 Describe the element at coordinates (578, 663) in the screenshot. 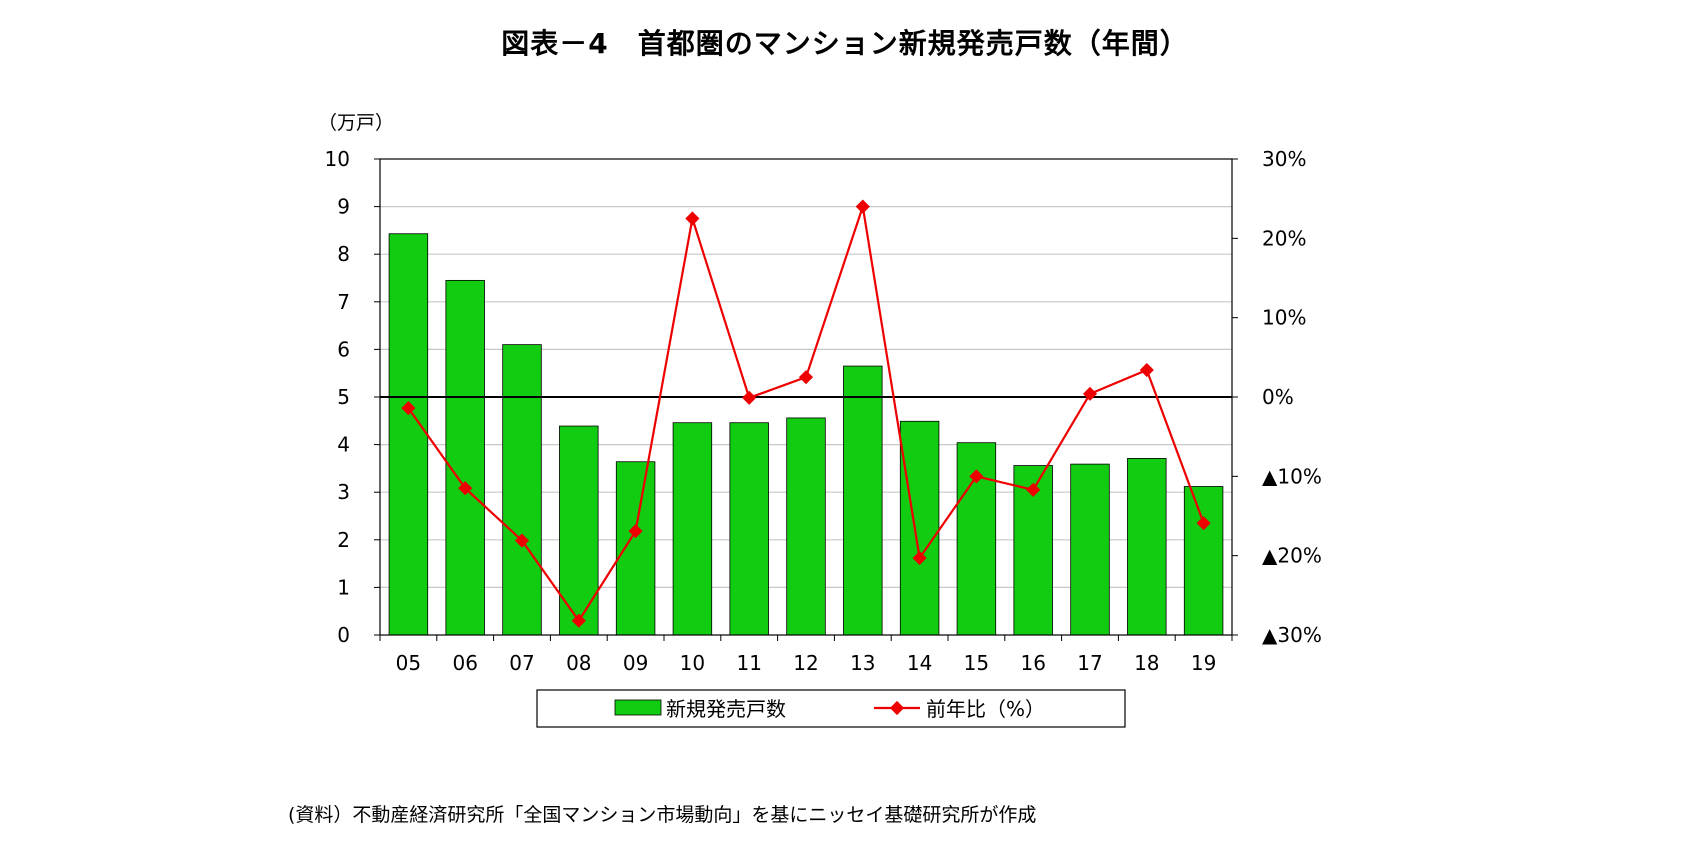

I see `x-axis-tick-label: 08` at that location.